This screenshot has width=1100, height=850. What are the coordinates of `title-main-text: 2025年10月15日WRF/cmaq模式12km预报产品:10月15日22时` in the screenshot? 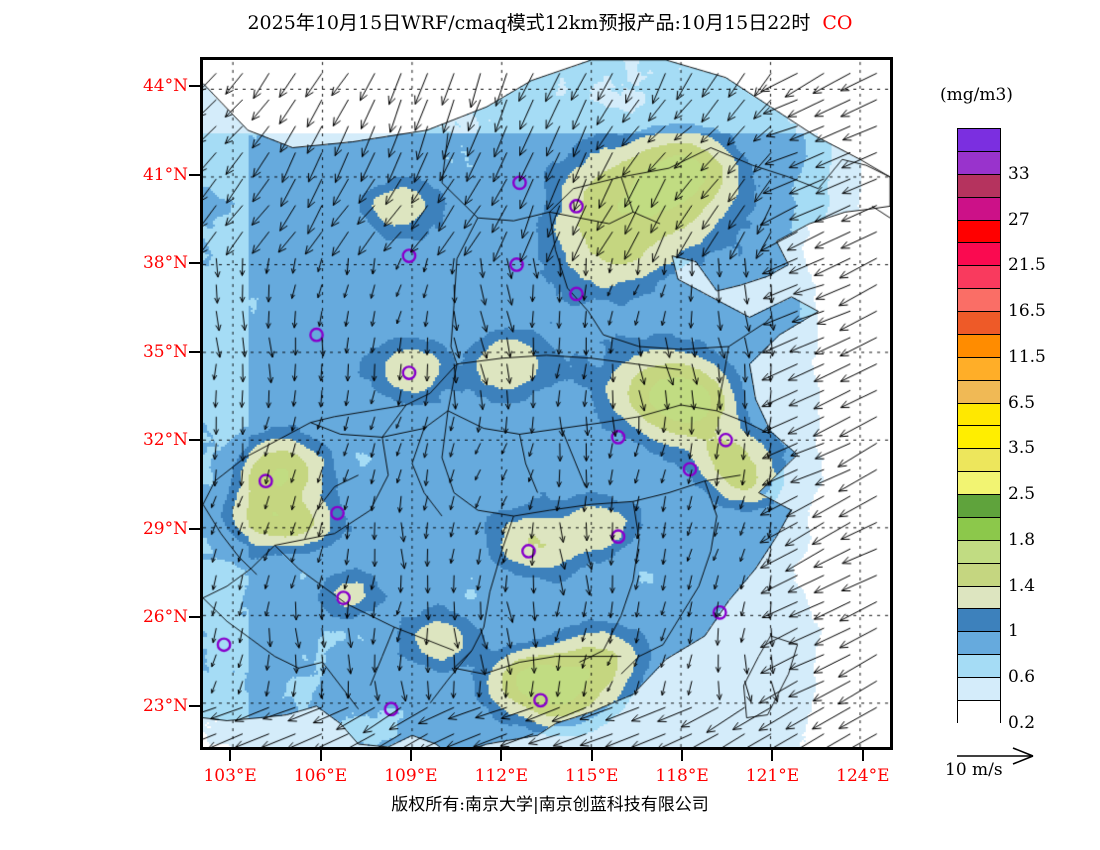 It's located at (529, 23).